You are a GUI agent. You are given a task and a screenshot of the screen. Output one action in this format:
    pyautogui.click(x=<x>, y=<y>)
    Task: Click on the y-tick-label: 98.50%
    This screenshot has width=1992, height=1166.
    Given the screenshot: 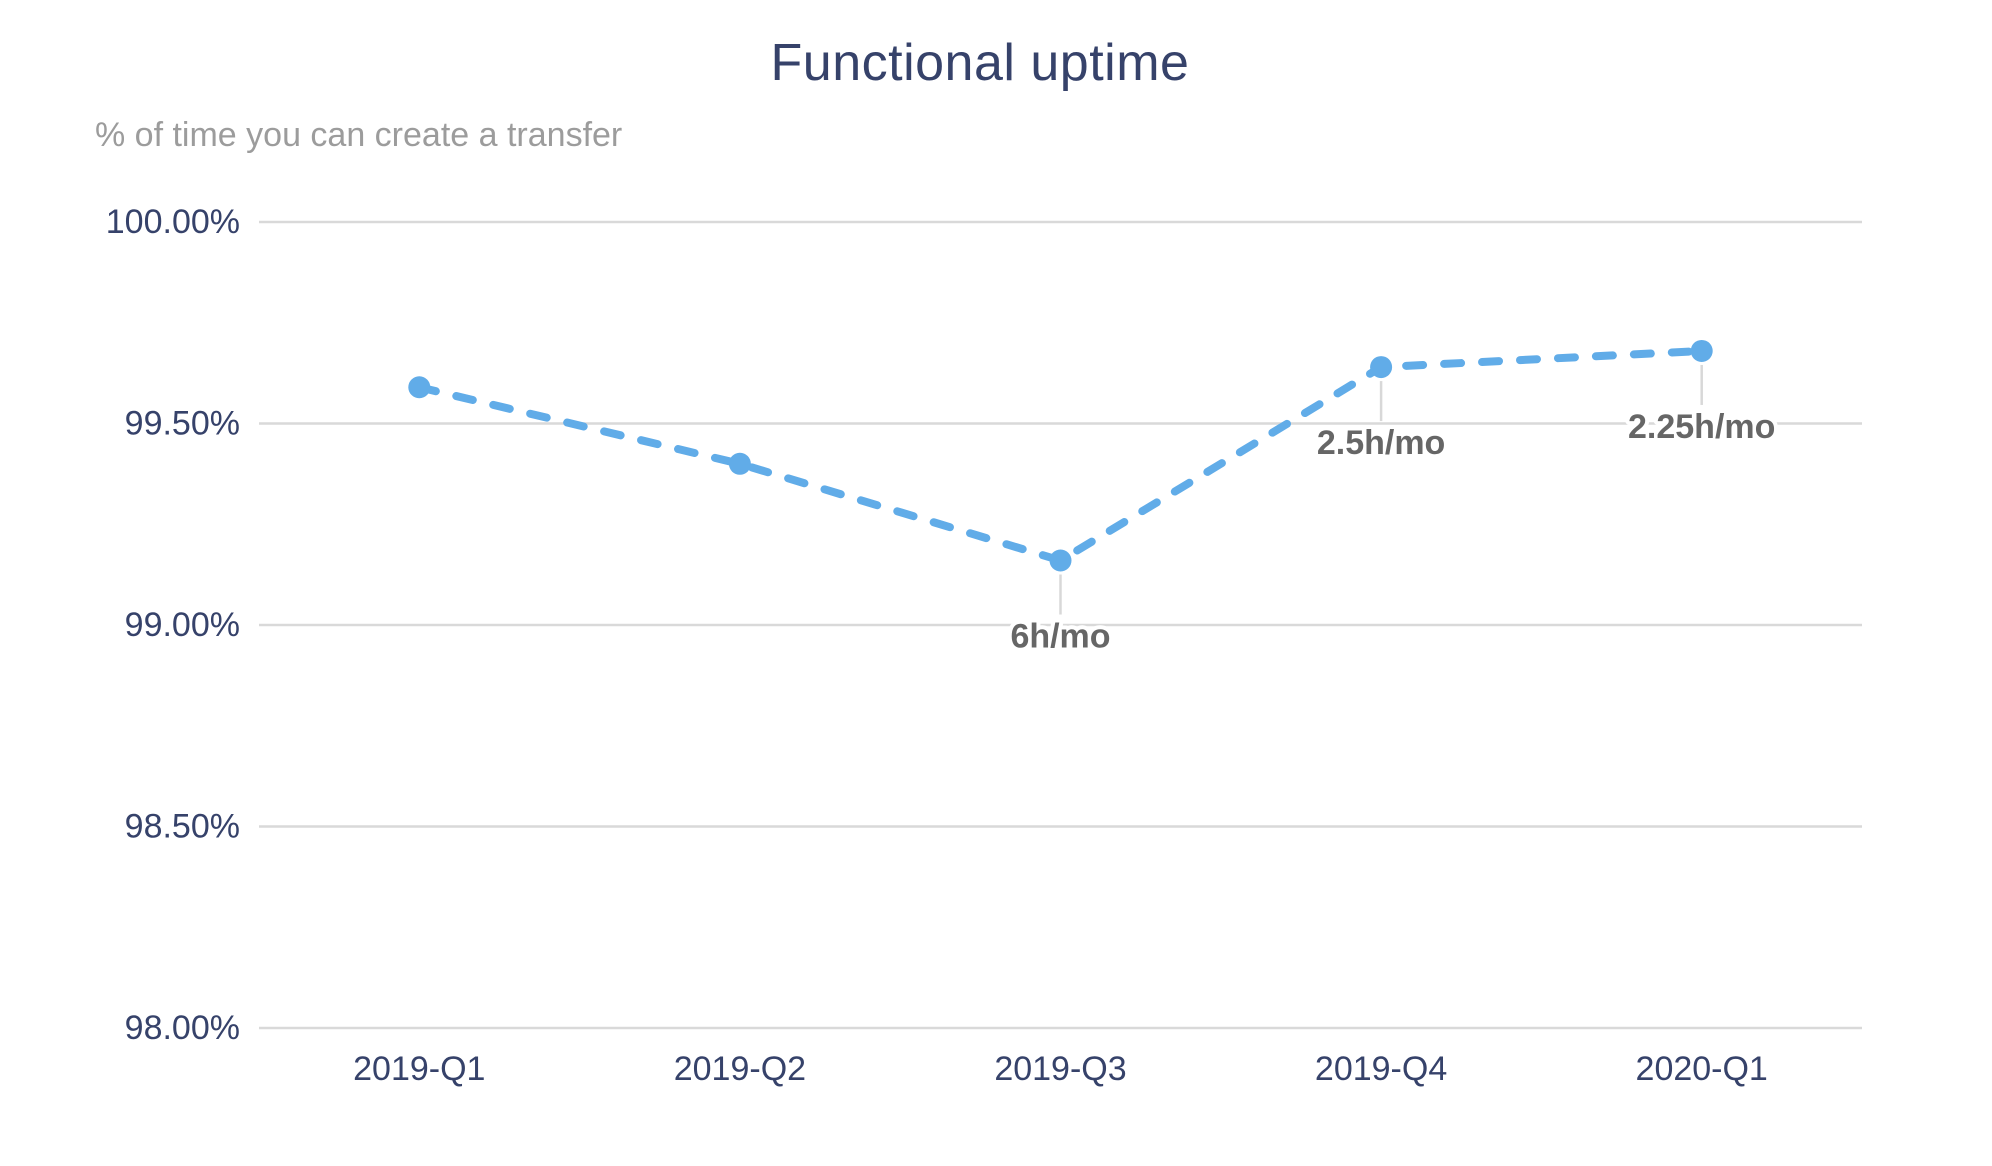 What is the action you would take?
    pyautogui.click(x=182, y=827)
    